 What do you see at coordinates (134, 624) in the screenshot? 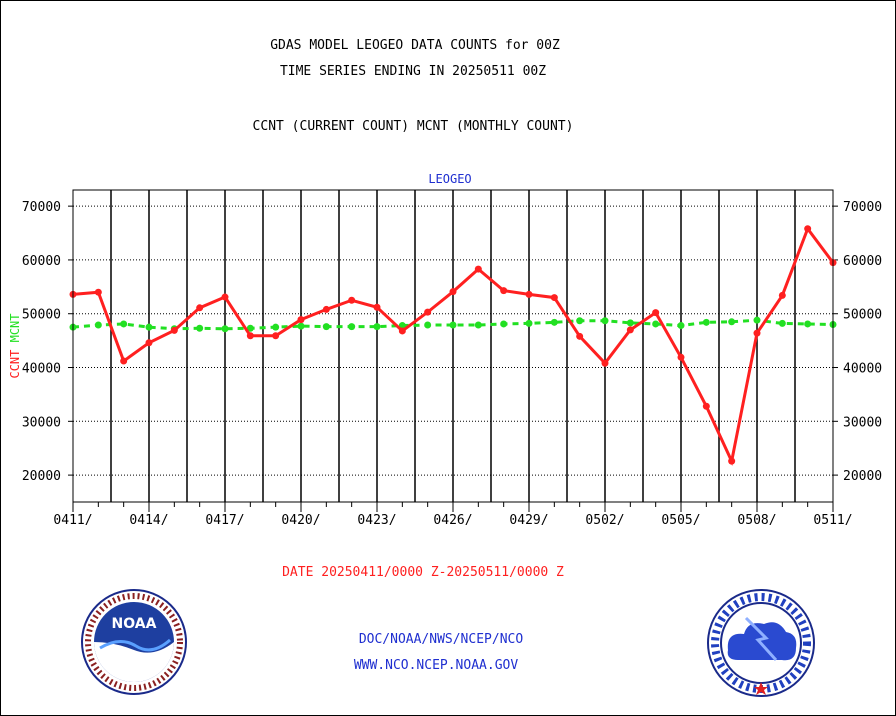
I see `noaa-logo-text: NOAA` at bounding box center [134, 624].